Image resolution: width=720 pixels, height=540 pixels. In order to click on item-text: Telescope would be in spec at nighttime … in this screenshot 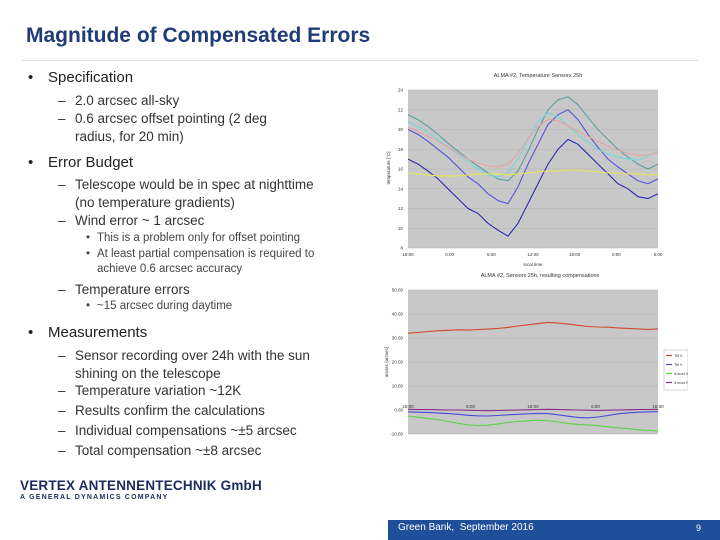, I will do `click(194, 193)`.